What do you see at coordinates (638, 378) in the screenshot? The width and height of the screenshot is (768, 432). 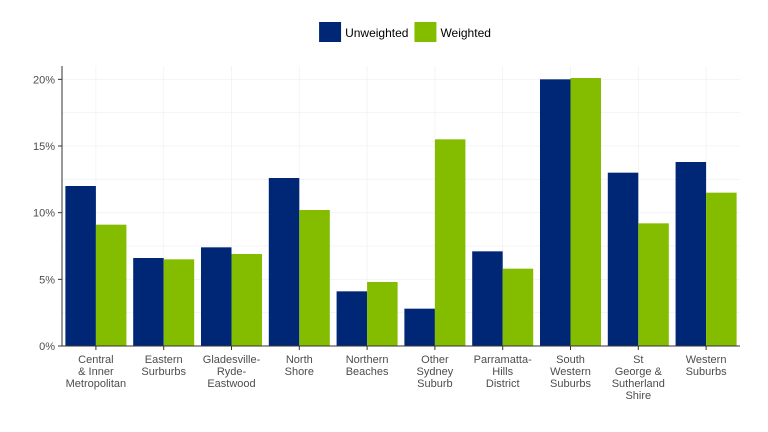 I see `x-tick-label: St George & Sutherland Shire` at bounding box center [638, 378].